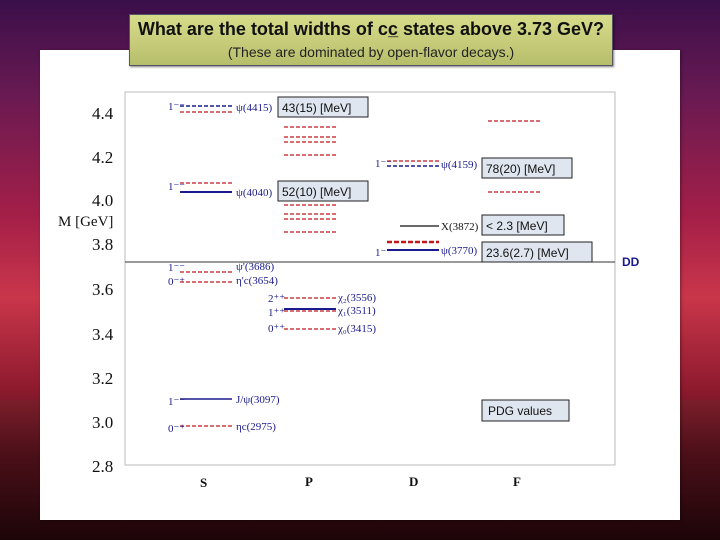  What do you see at coordinates (520, 169) in the screenshot?
I see `psi4159-width: 78(20) [MeV]` at bounding box center [520, 169].